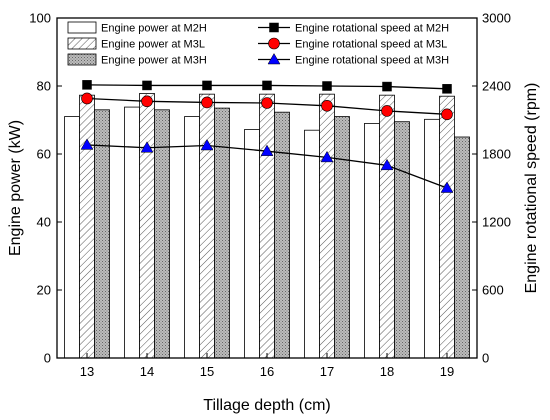  I want to click on x-tick-label: 18, so click(387, 371).